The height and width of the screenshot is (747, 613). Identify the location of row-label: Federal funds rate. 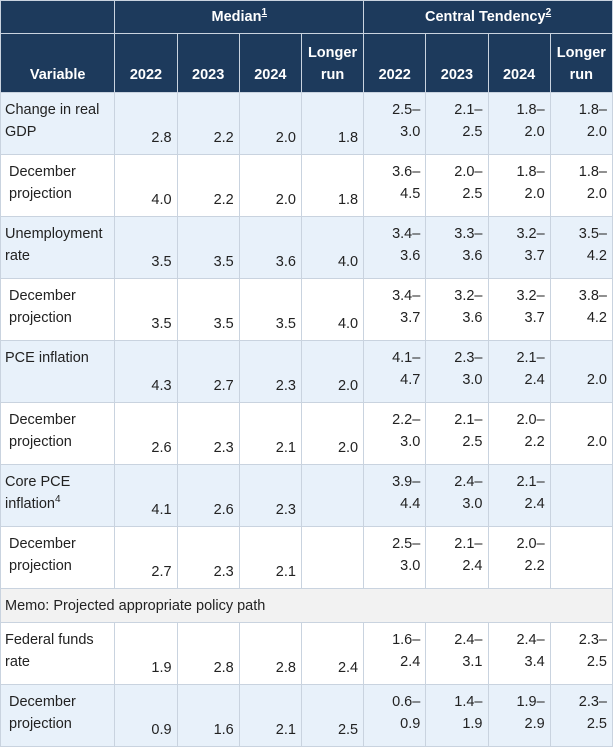
(58, 653).